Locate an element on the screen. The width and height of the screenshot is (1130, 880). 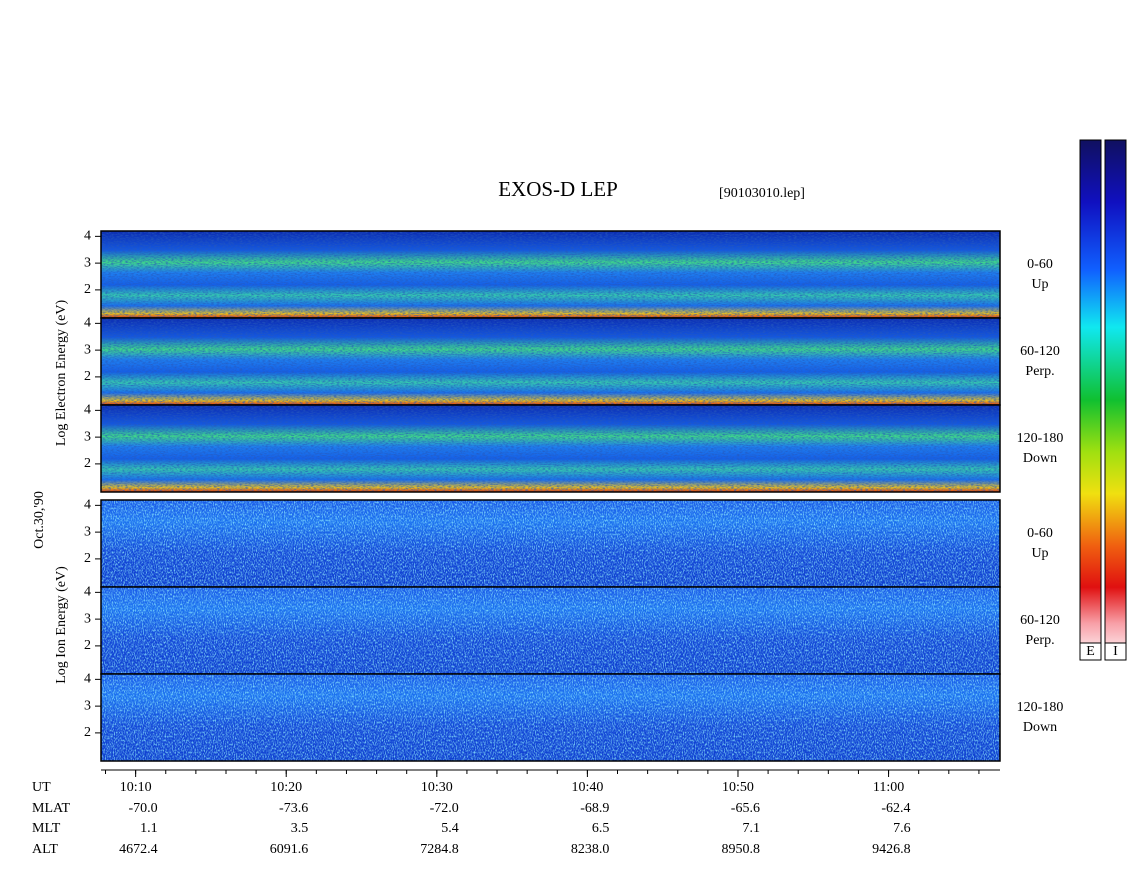
x-tick-label: 10:10 is located at coordinates (136, 787).